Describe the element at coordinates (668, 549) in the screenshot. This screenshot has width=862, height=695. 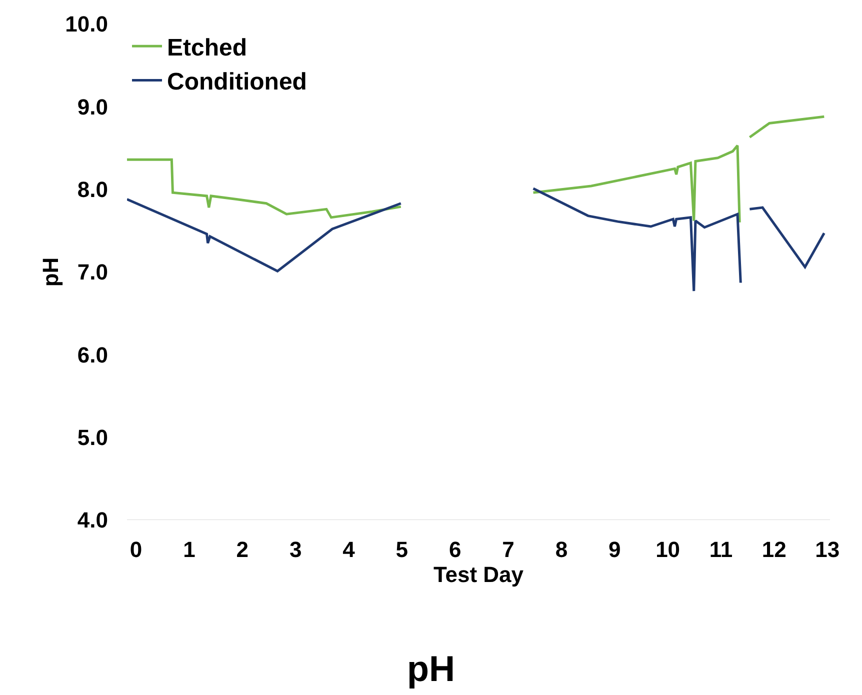
I see `x-tick-label: 10` at that location.